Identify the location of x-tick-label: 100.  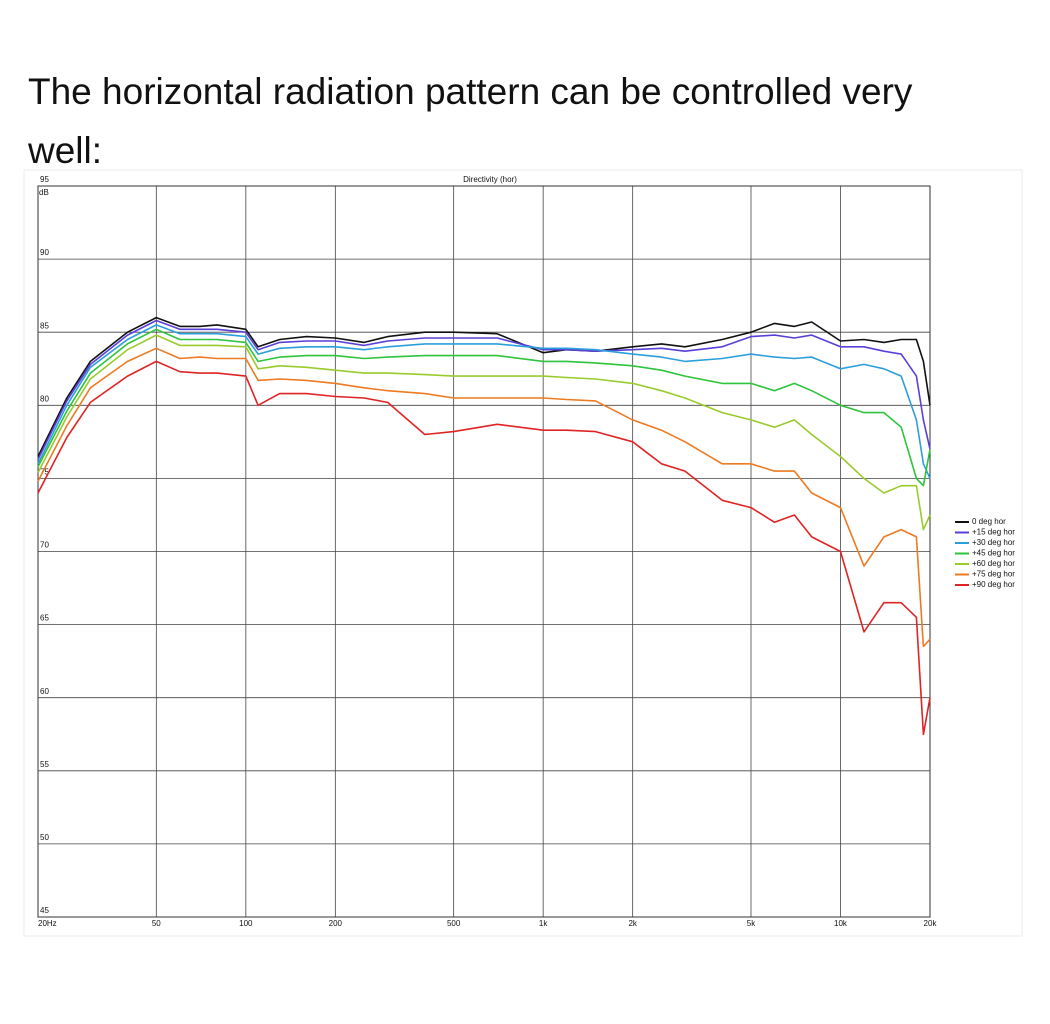
(246, 923).